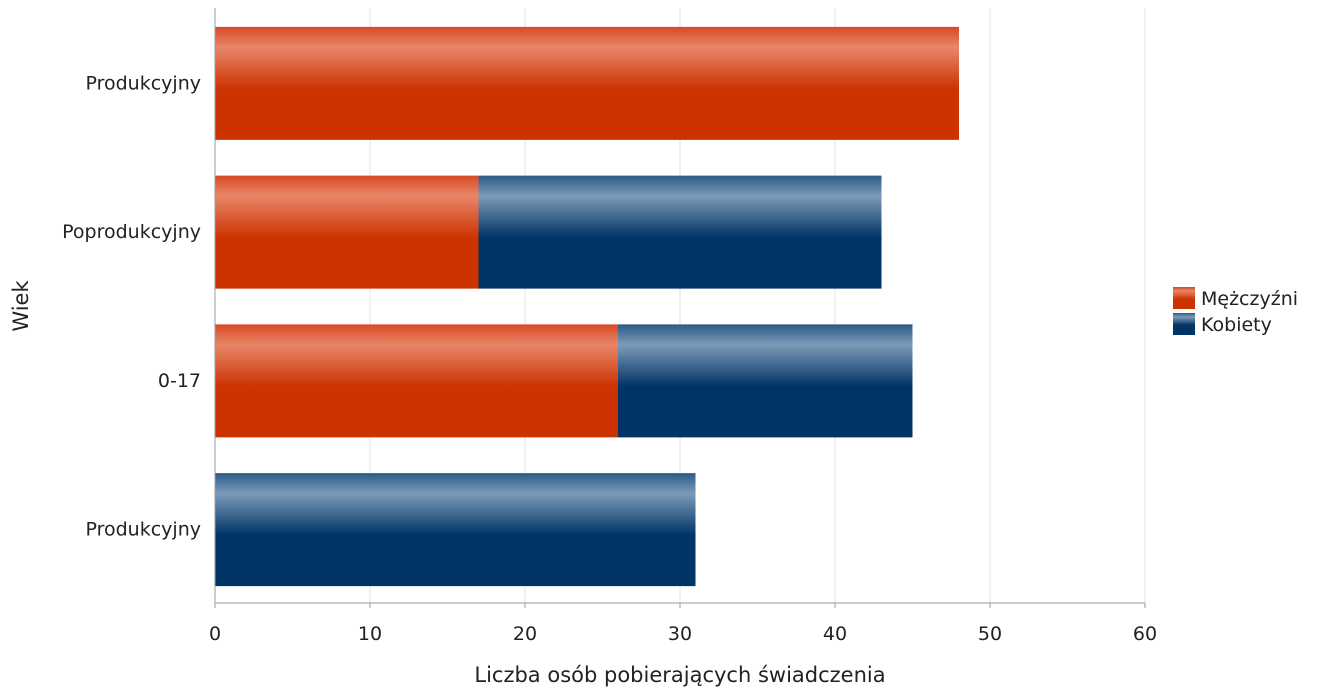 The height and width of the screenshot is (690, 1319). Describe the element at coordinates (525, 634) in the screenshot. I see `x-tick-label: 20` at that location.